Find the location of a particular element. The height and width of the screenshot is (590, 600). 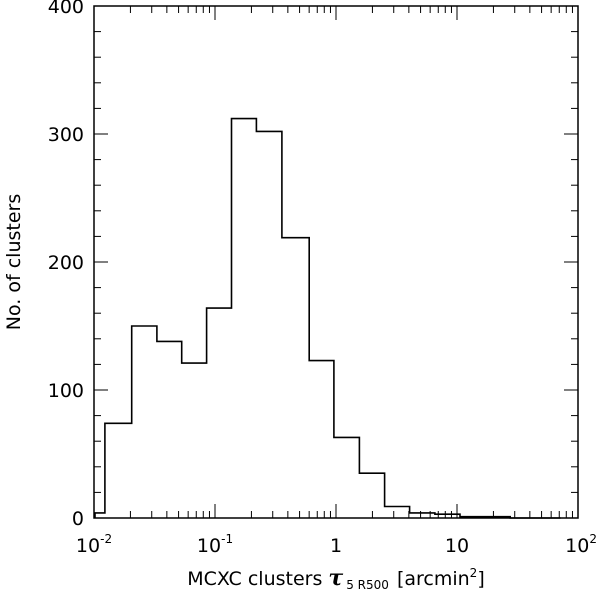

y-tick-label: 100 is located at coordinates (66, 391).